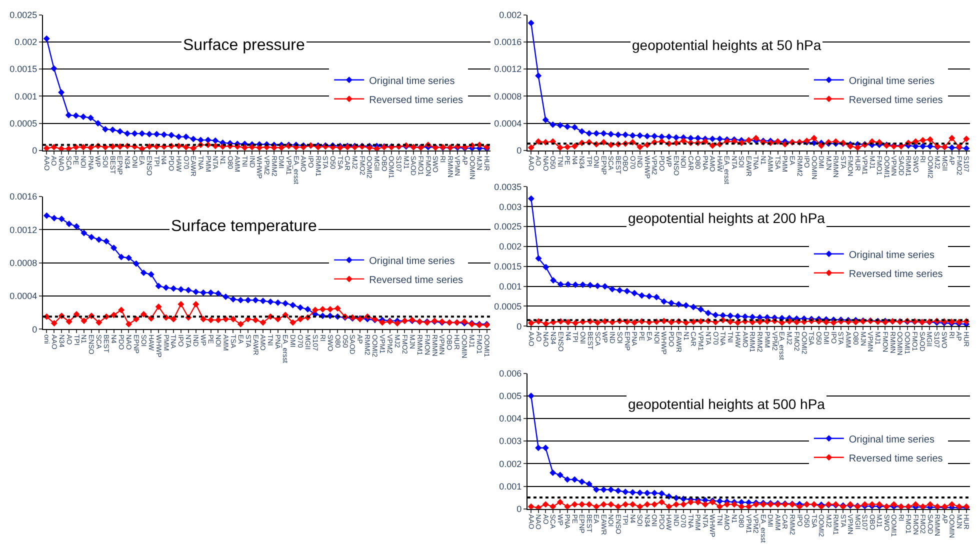 The image size is (980, 560). What do you see at coordinates (727, 404) in the screenshot?
I see `text: geopotential heights at 500 hPa` at bounding box center [727, 404].